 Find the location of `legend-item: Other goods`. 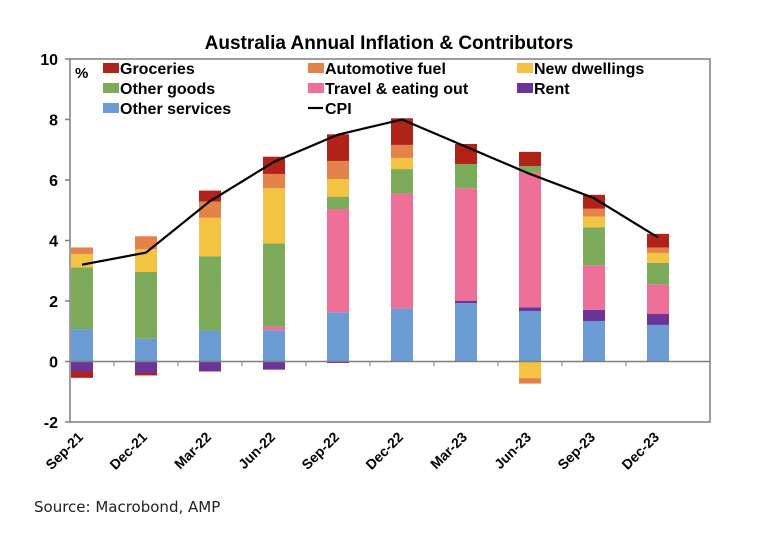

legend-item: Other goods is located at coordinates (159, 89).